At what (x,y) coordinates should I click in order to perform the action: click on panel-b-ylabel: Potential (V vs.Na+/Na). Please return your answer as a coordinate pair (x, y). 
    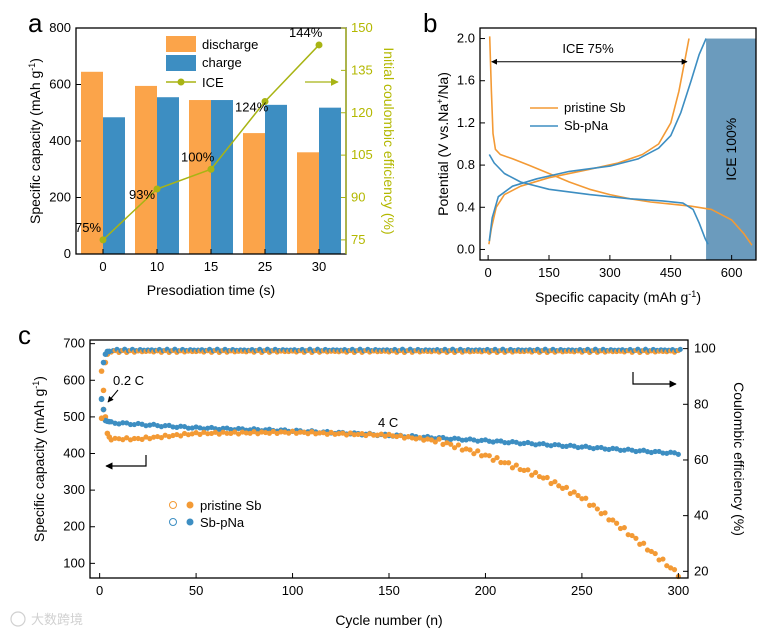
    Looking at the image, I should click on (443, 144).